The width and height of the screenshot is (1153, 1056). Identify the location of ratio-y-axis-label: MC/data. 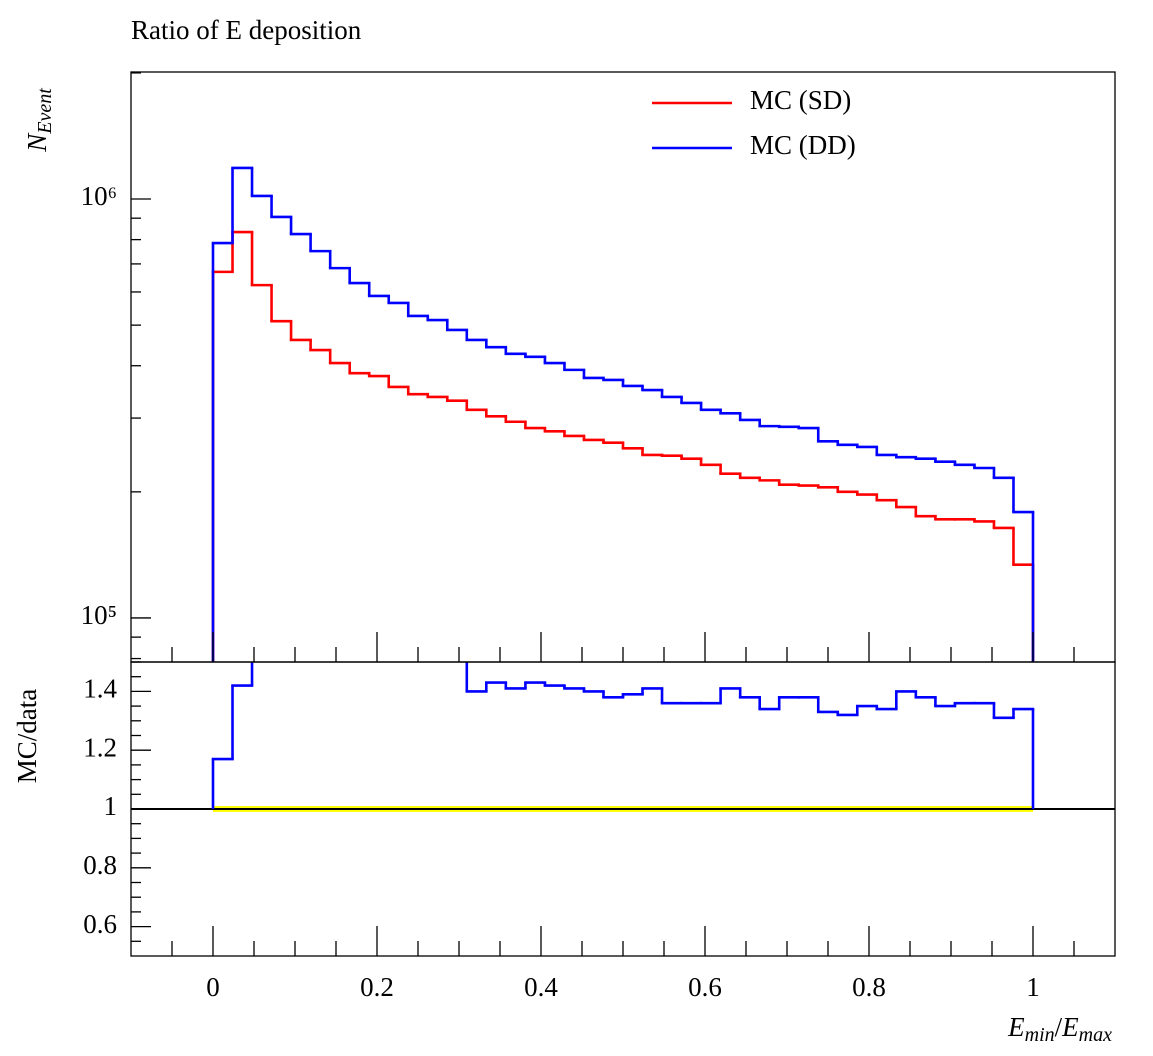
(27, 736).